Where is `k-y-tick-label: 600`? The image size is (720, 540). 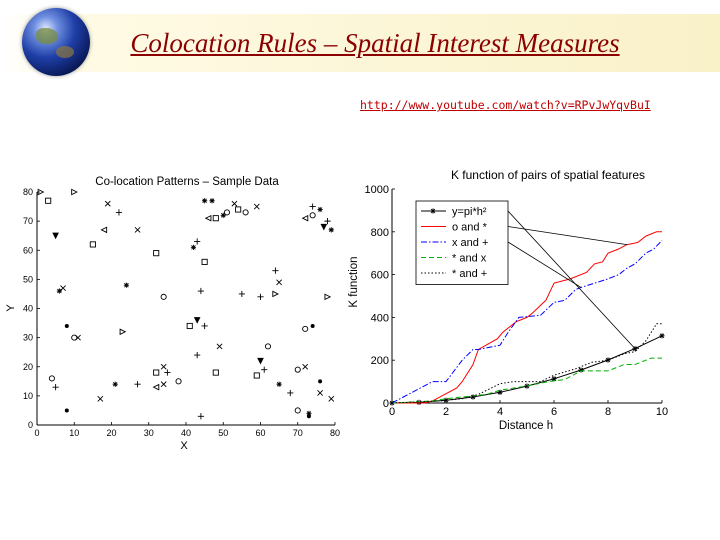
k-y-tick-label: 600 is located at coordinates (380, 276).